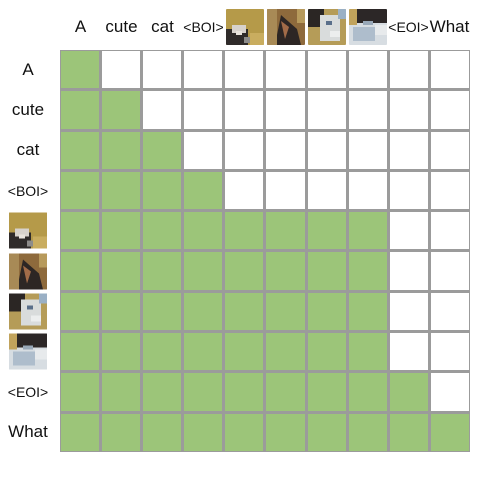 The image size is (503, 503). Describe the element at coordinates (203, 311) in the screenshot. I see `attend-cell-r6-c3` at that location.